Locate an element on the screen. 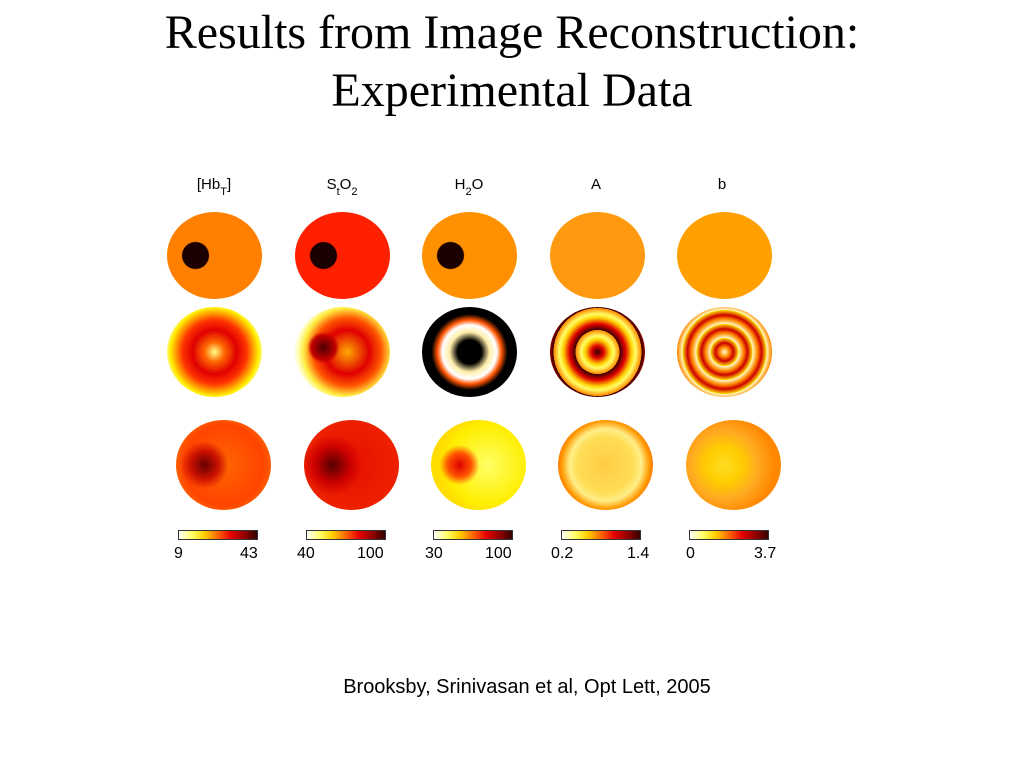 The height and width of the screenshot is (768, 1024). column-label-b: b is located at coordinates (722, 184).